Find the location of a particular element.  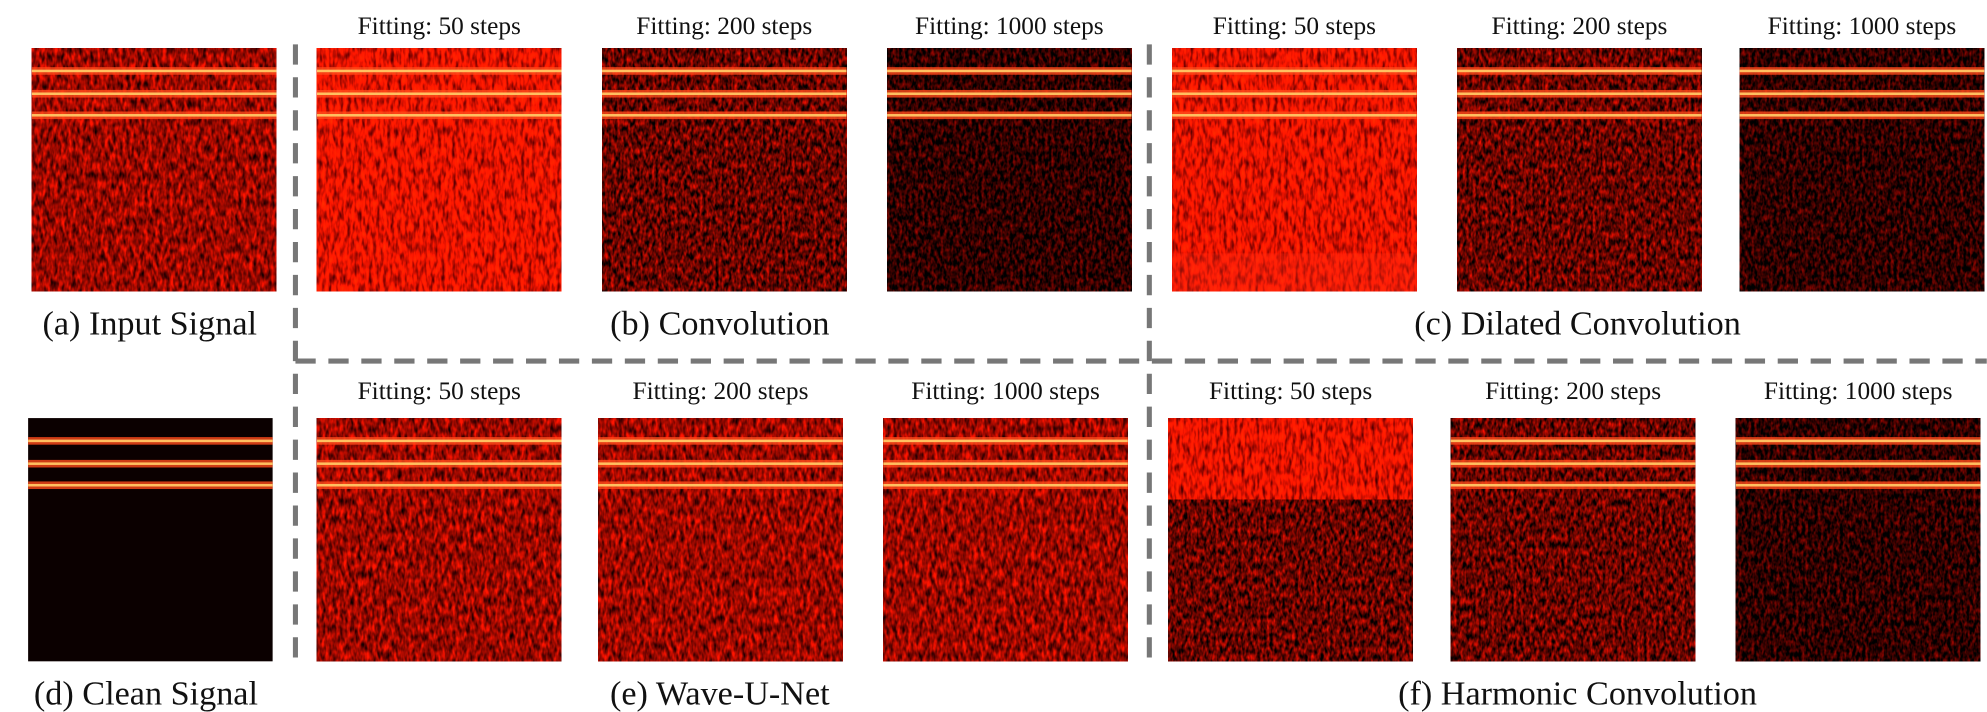

panel: (d) Clean Signal is located at coordinates (150, 565).